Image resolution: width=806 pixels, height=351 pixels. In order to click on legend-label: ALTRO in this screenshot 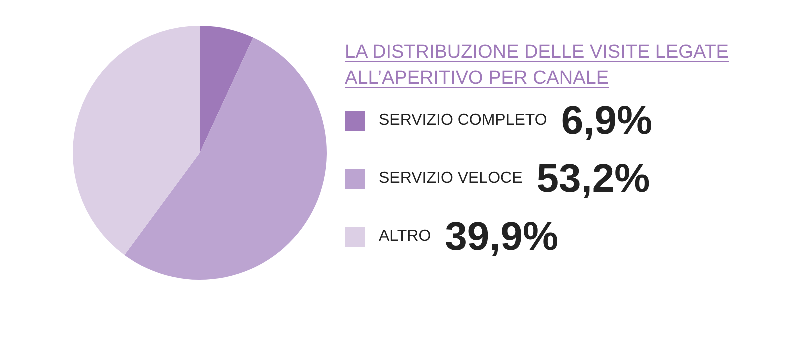, I will do `click(405, 237)`.